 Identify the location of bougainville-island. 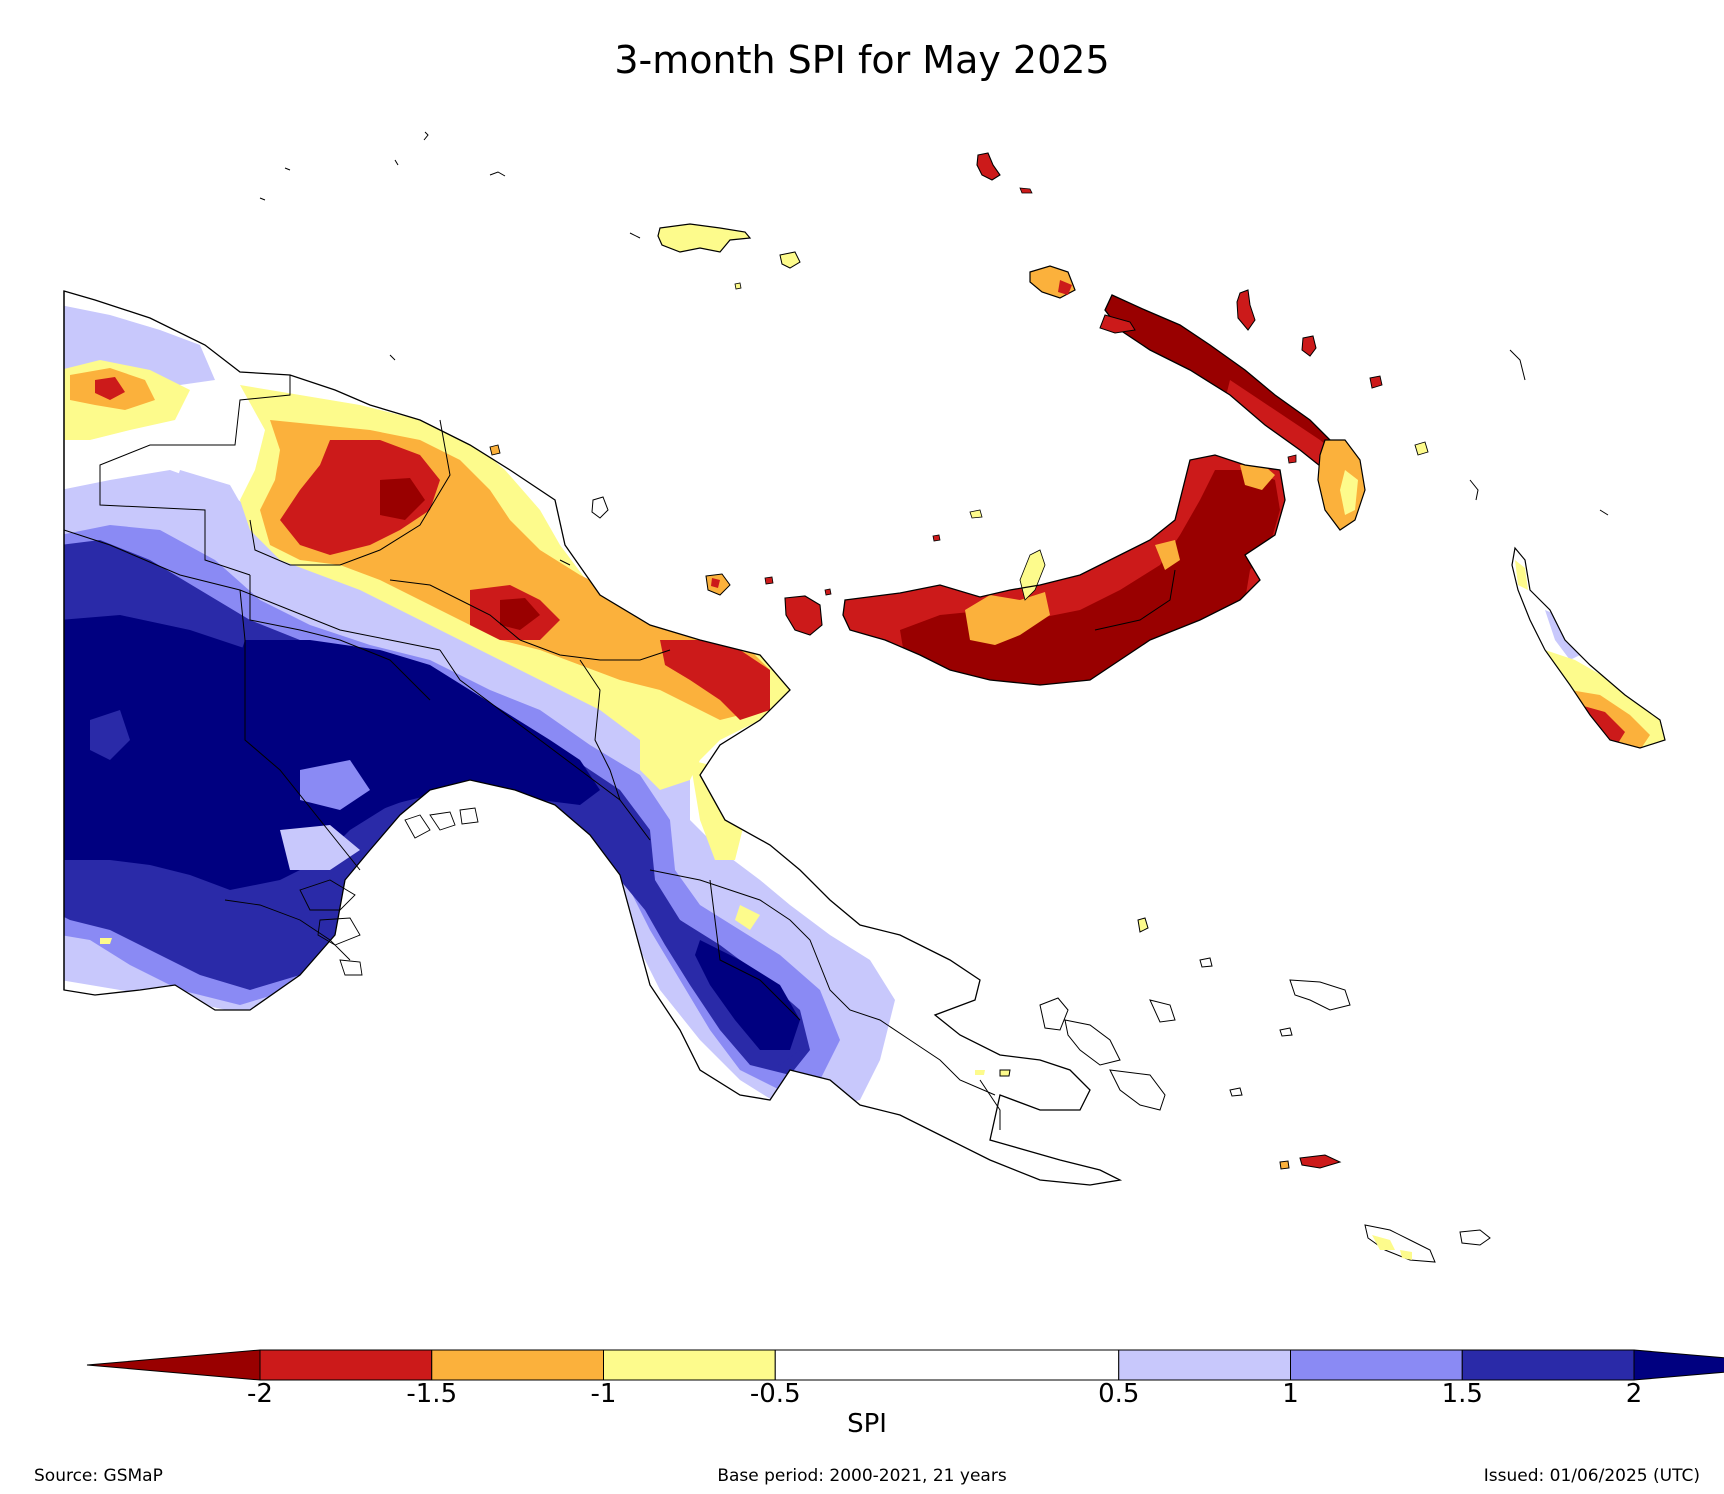
(1588, 647).